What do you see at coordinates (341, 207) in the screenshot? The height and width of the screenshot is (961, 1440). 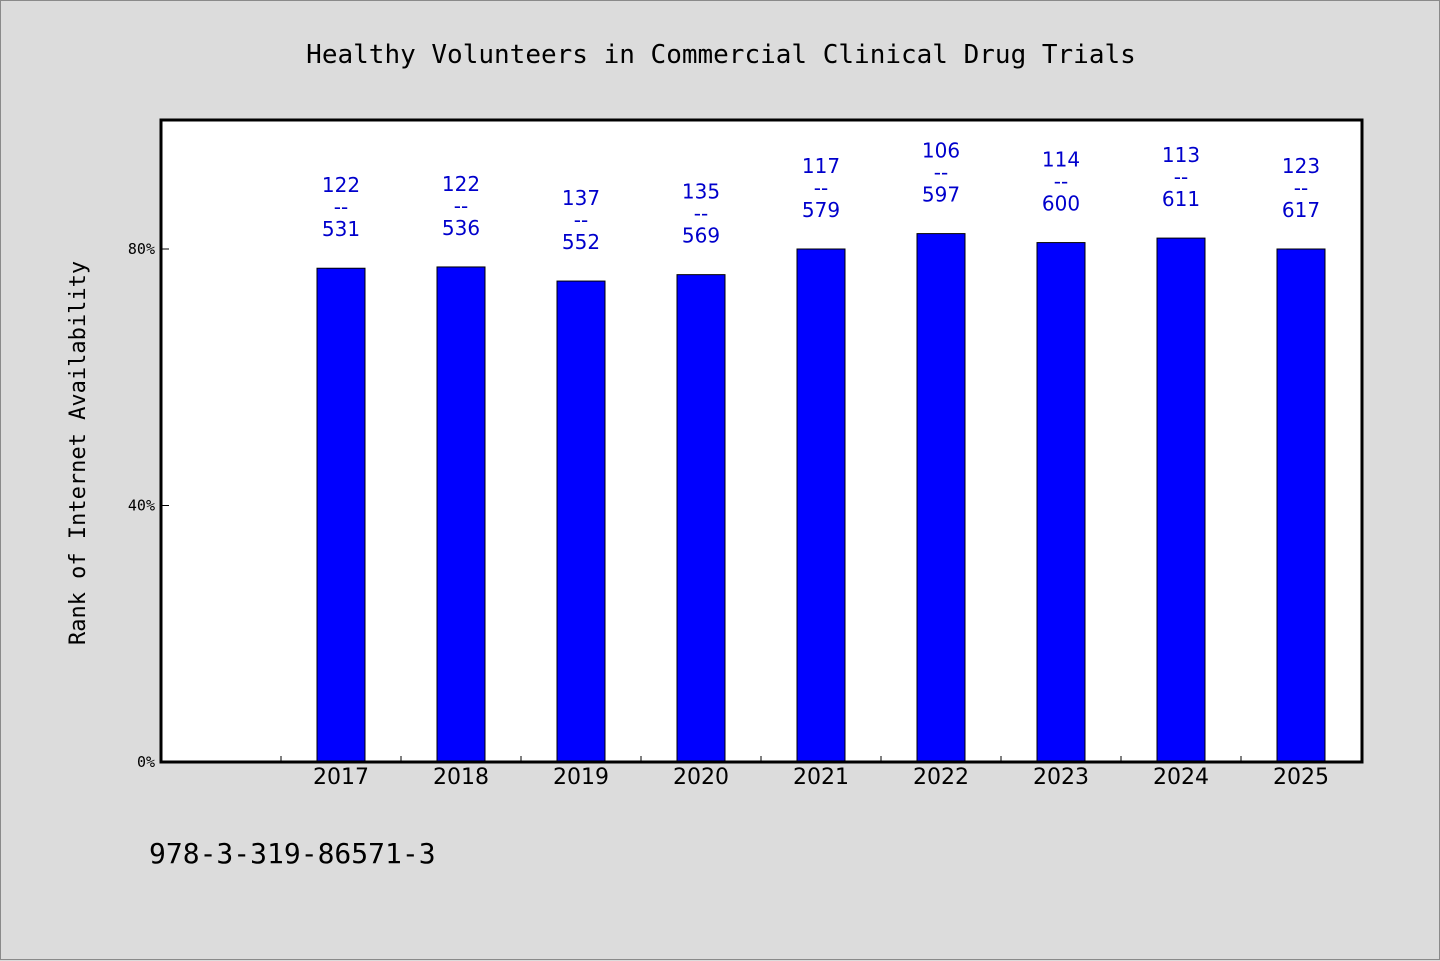 I see `data-label-2017-line2: --` at bounding box center [341, 207].